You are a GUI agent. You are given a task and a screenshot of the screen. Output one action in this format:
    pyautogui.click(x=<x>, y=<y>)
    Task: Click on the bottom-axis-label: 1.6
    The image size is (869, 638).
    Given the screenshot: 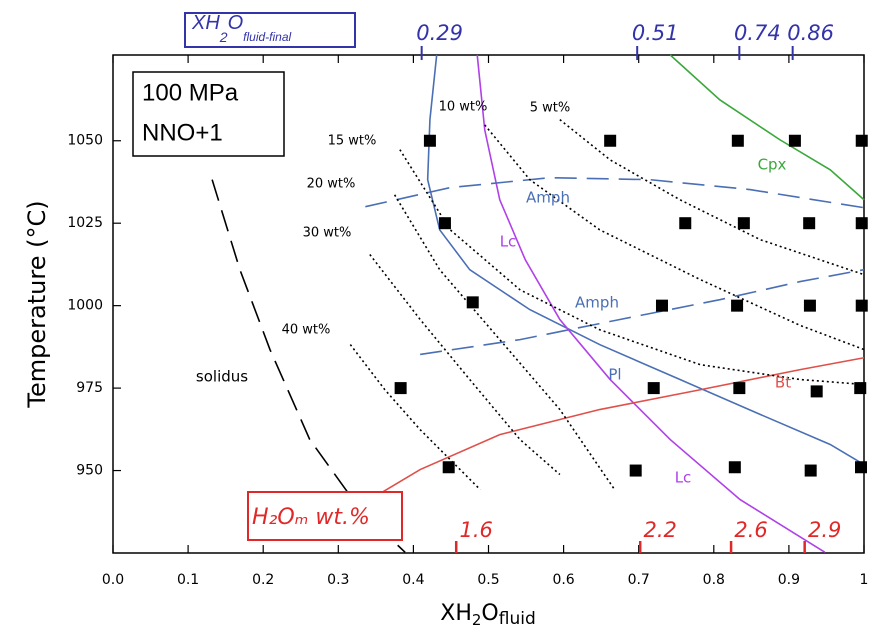 What is the action you would take?
    pyautogui.click(x=476, y=530)
    